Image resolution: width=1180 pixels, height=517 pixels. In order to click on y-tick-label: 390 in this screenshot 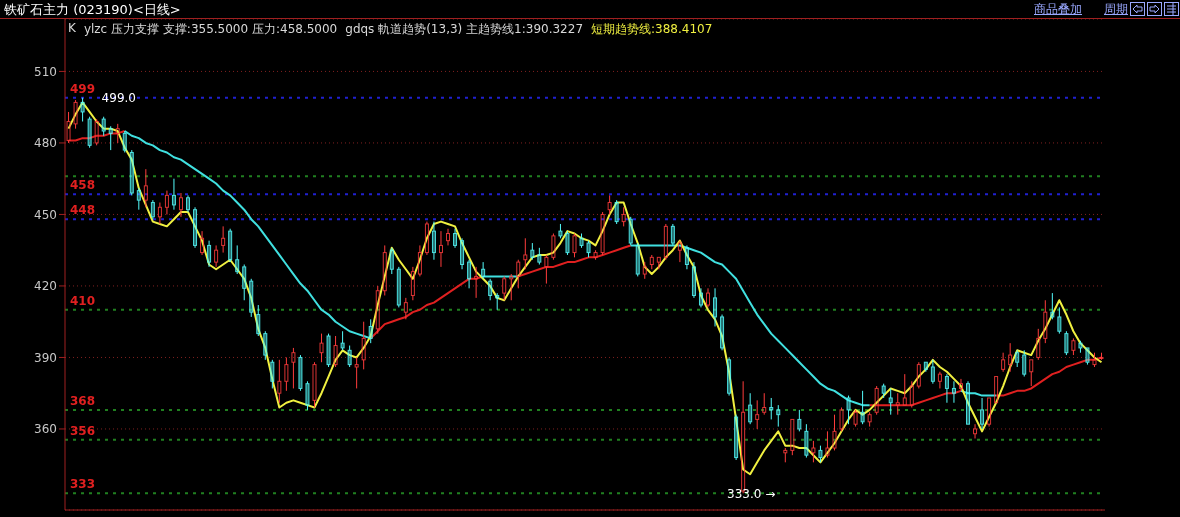, I will do `click(45, 357)`.